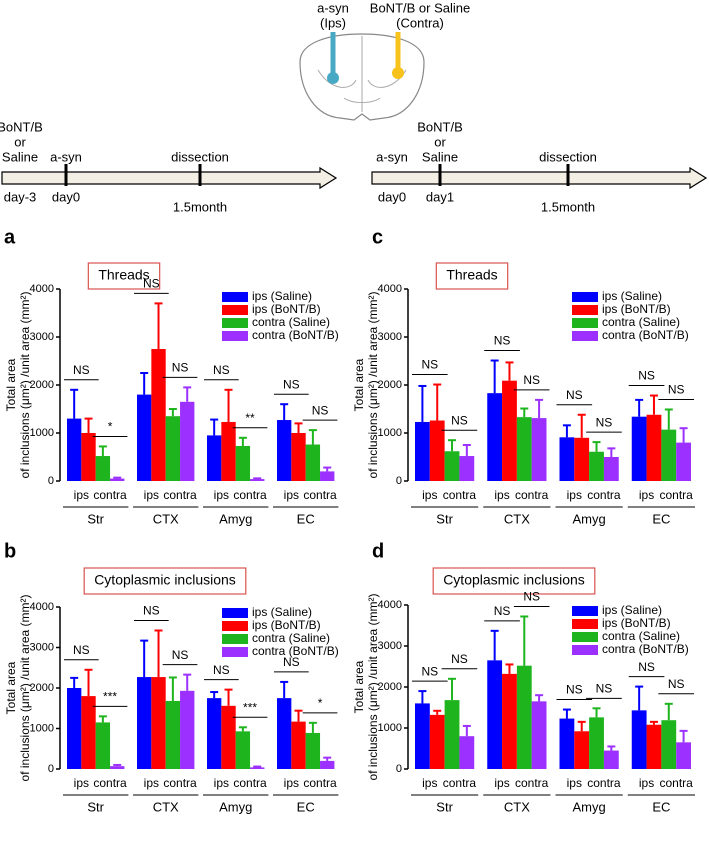  What do you see at coordinates (398, 73) in the screenshot?
I see `probe-contra-tip` at bounding box center [398, 73].